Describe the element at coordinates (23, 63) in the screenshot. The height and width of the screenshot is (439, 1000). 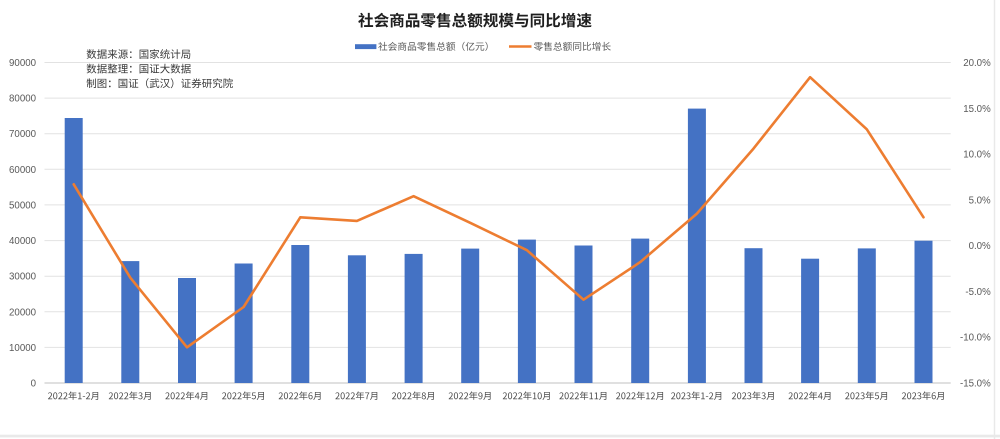
I see `svg-text: 90000` at that location.